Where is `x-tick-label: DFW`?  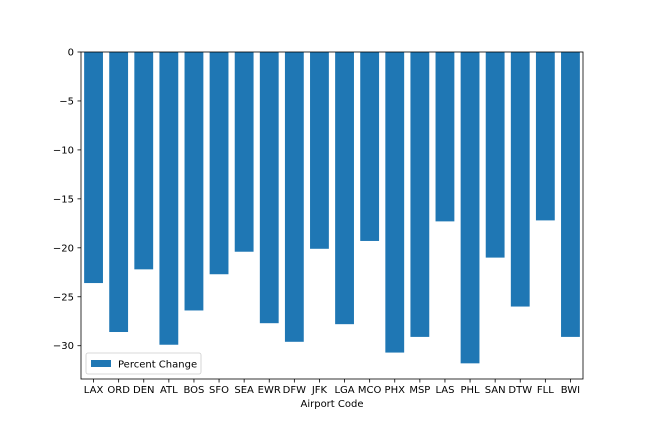
x-tick-label: DFW is located at coordinates (294, 390).